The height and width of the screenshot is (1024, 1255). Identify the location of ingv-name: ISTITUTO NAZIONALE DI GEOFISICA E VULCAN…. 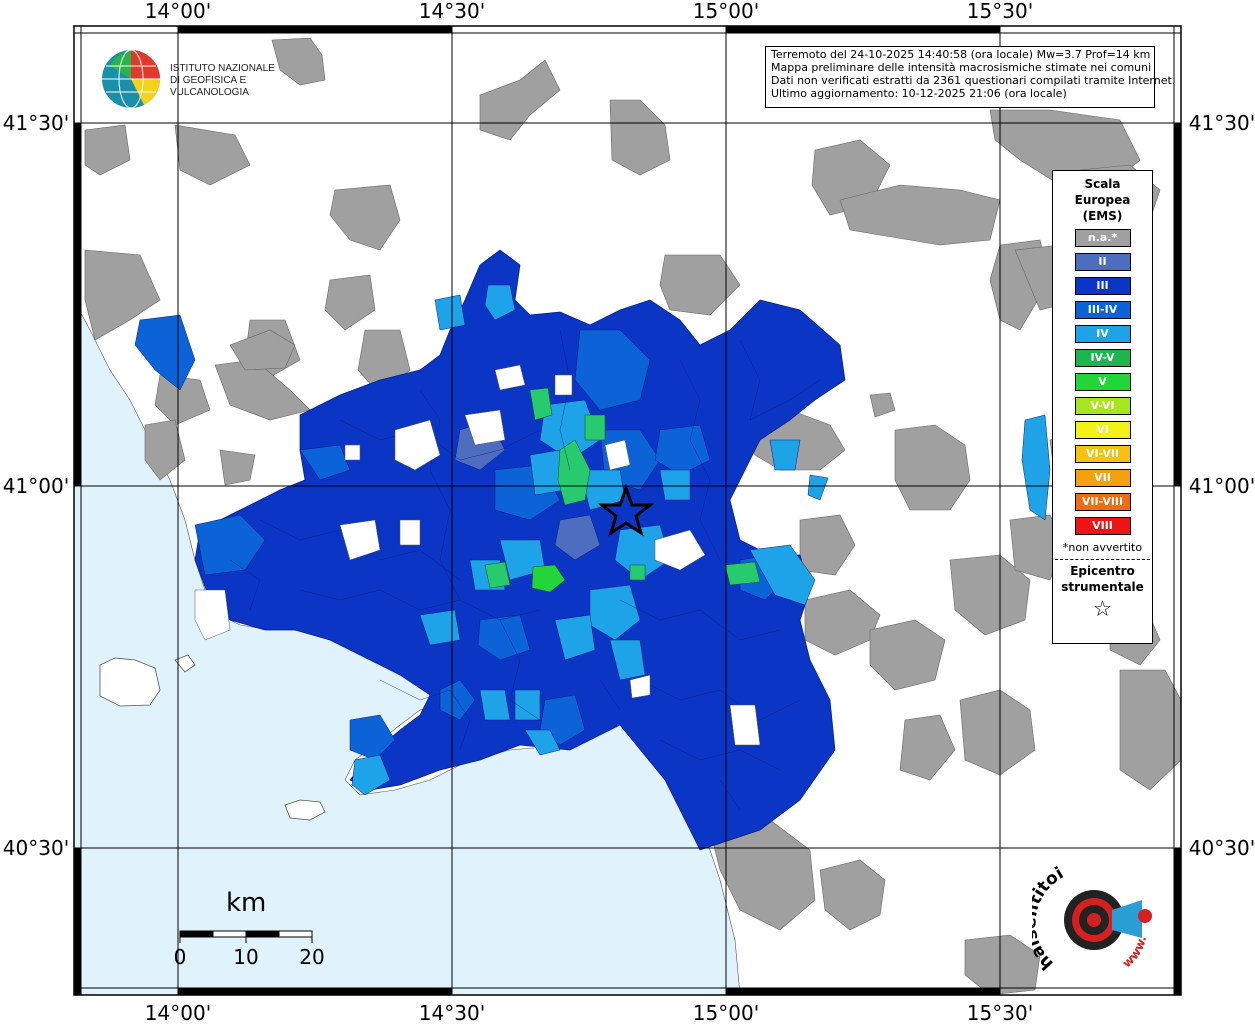
(222, 80).